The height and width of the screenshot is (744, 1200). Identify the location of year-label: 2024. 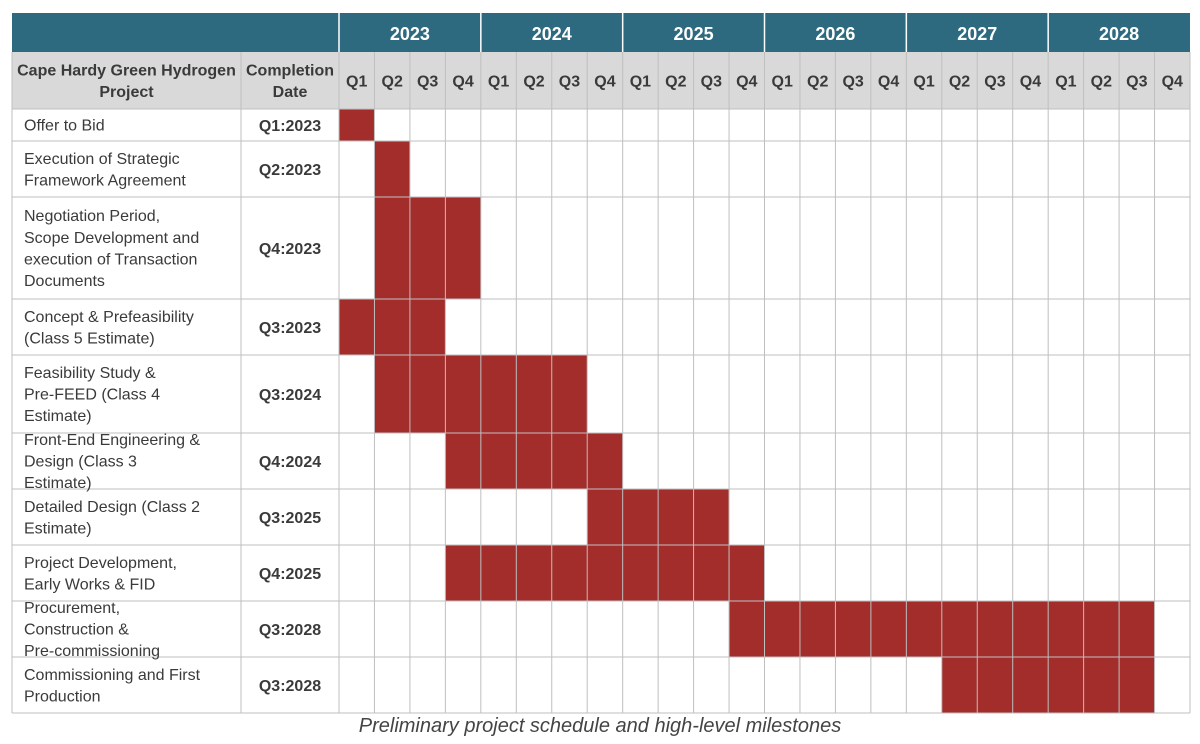
(552, 34).